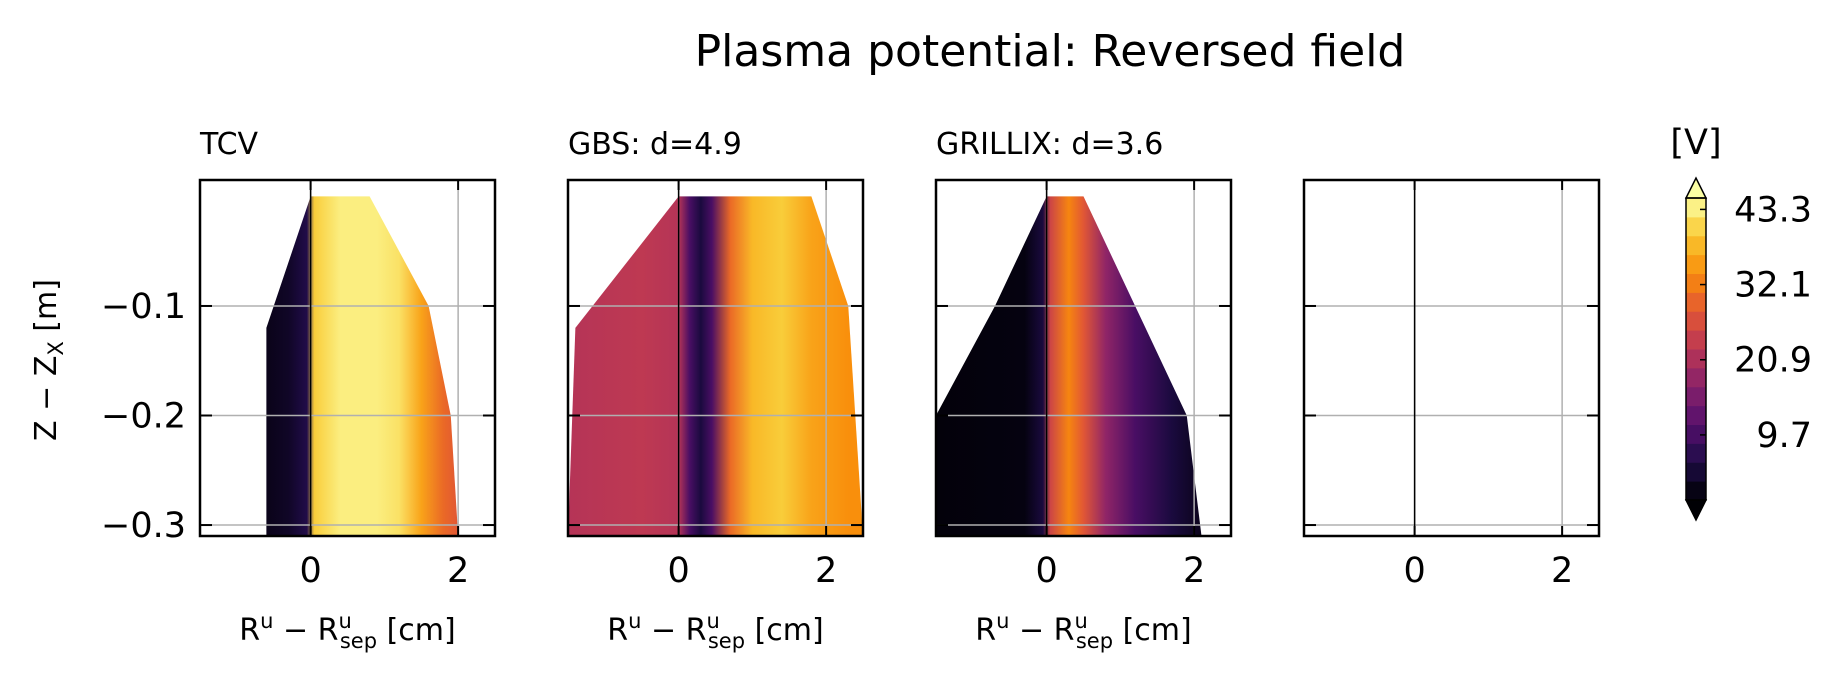  What do you see at coordinates (56, 348) in the screenshot?
I see `y-axis-label-subscript: X` at bounding box center [56, 348].